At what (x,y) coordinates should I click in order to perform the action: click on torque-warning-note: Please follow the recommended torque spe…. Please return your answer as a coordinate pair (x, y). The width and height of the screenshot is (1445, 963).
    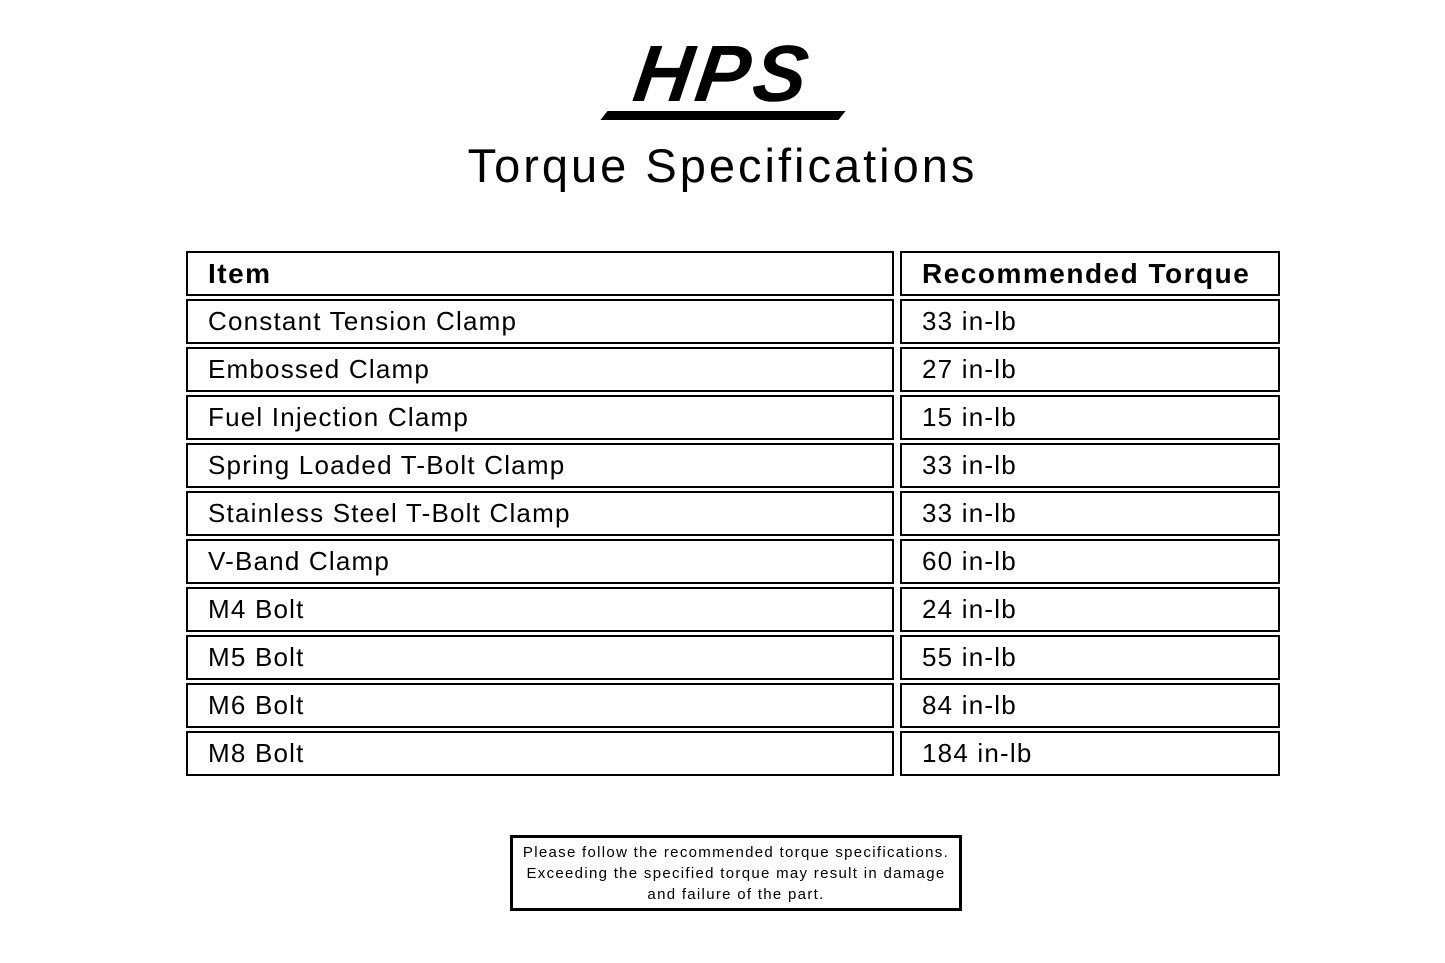
    Looking at the image, I should click on (736, 873).